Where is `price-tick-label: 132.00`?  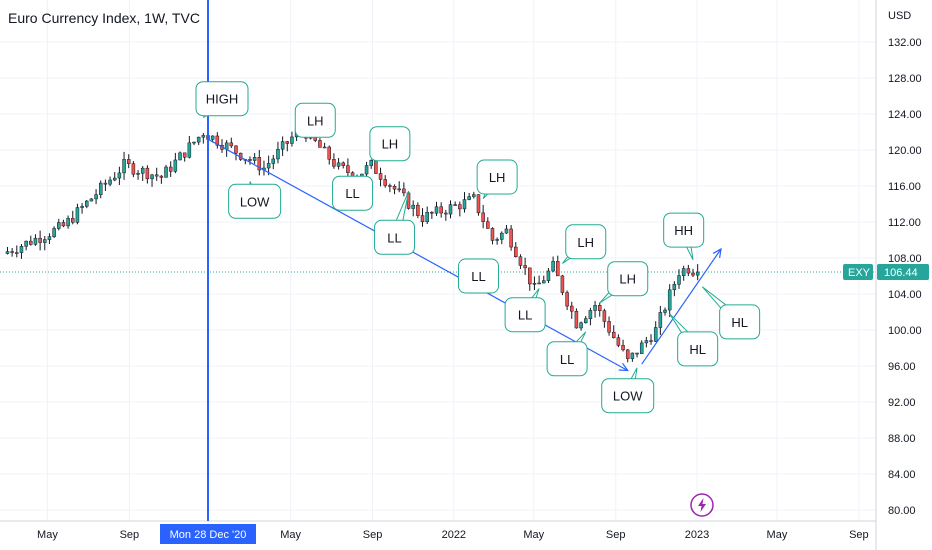 price-tick-label: 132.00 is located at coordinates (905, 43).